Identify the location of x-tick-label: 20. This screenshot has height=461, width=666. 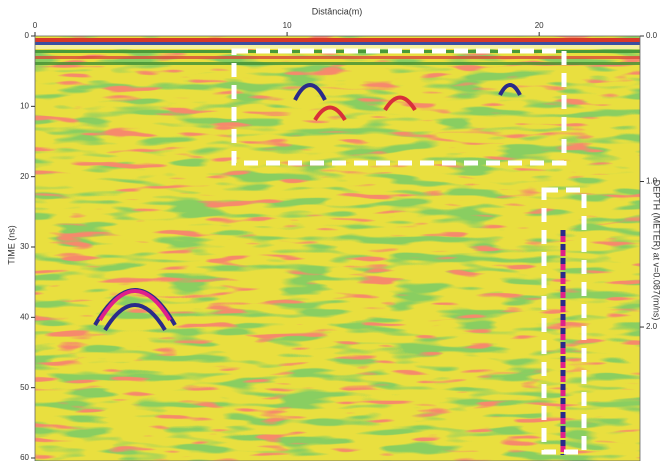
(539, 25).